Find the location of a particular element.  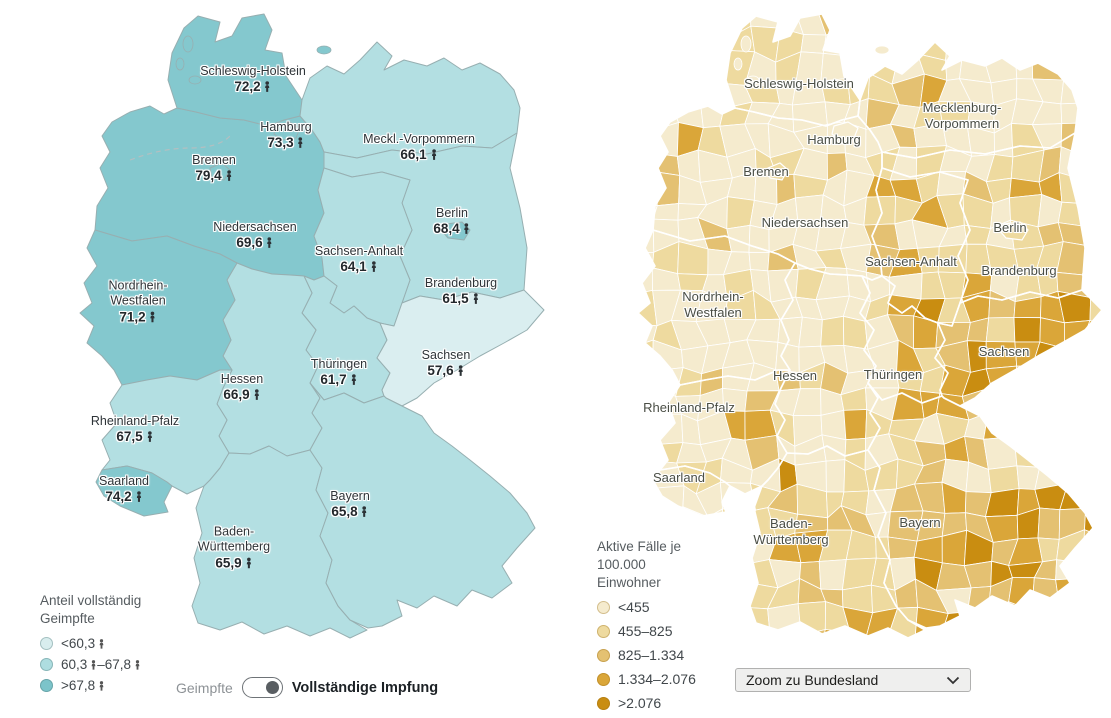

state-shape-NRW is located at coordinates (158, 307).